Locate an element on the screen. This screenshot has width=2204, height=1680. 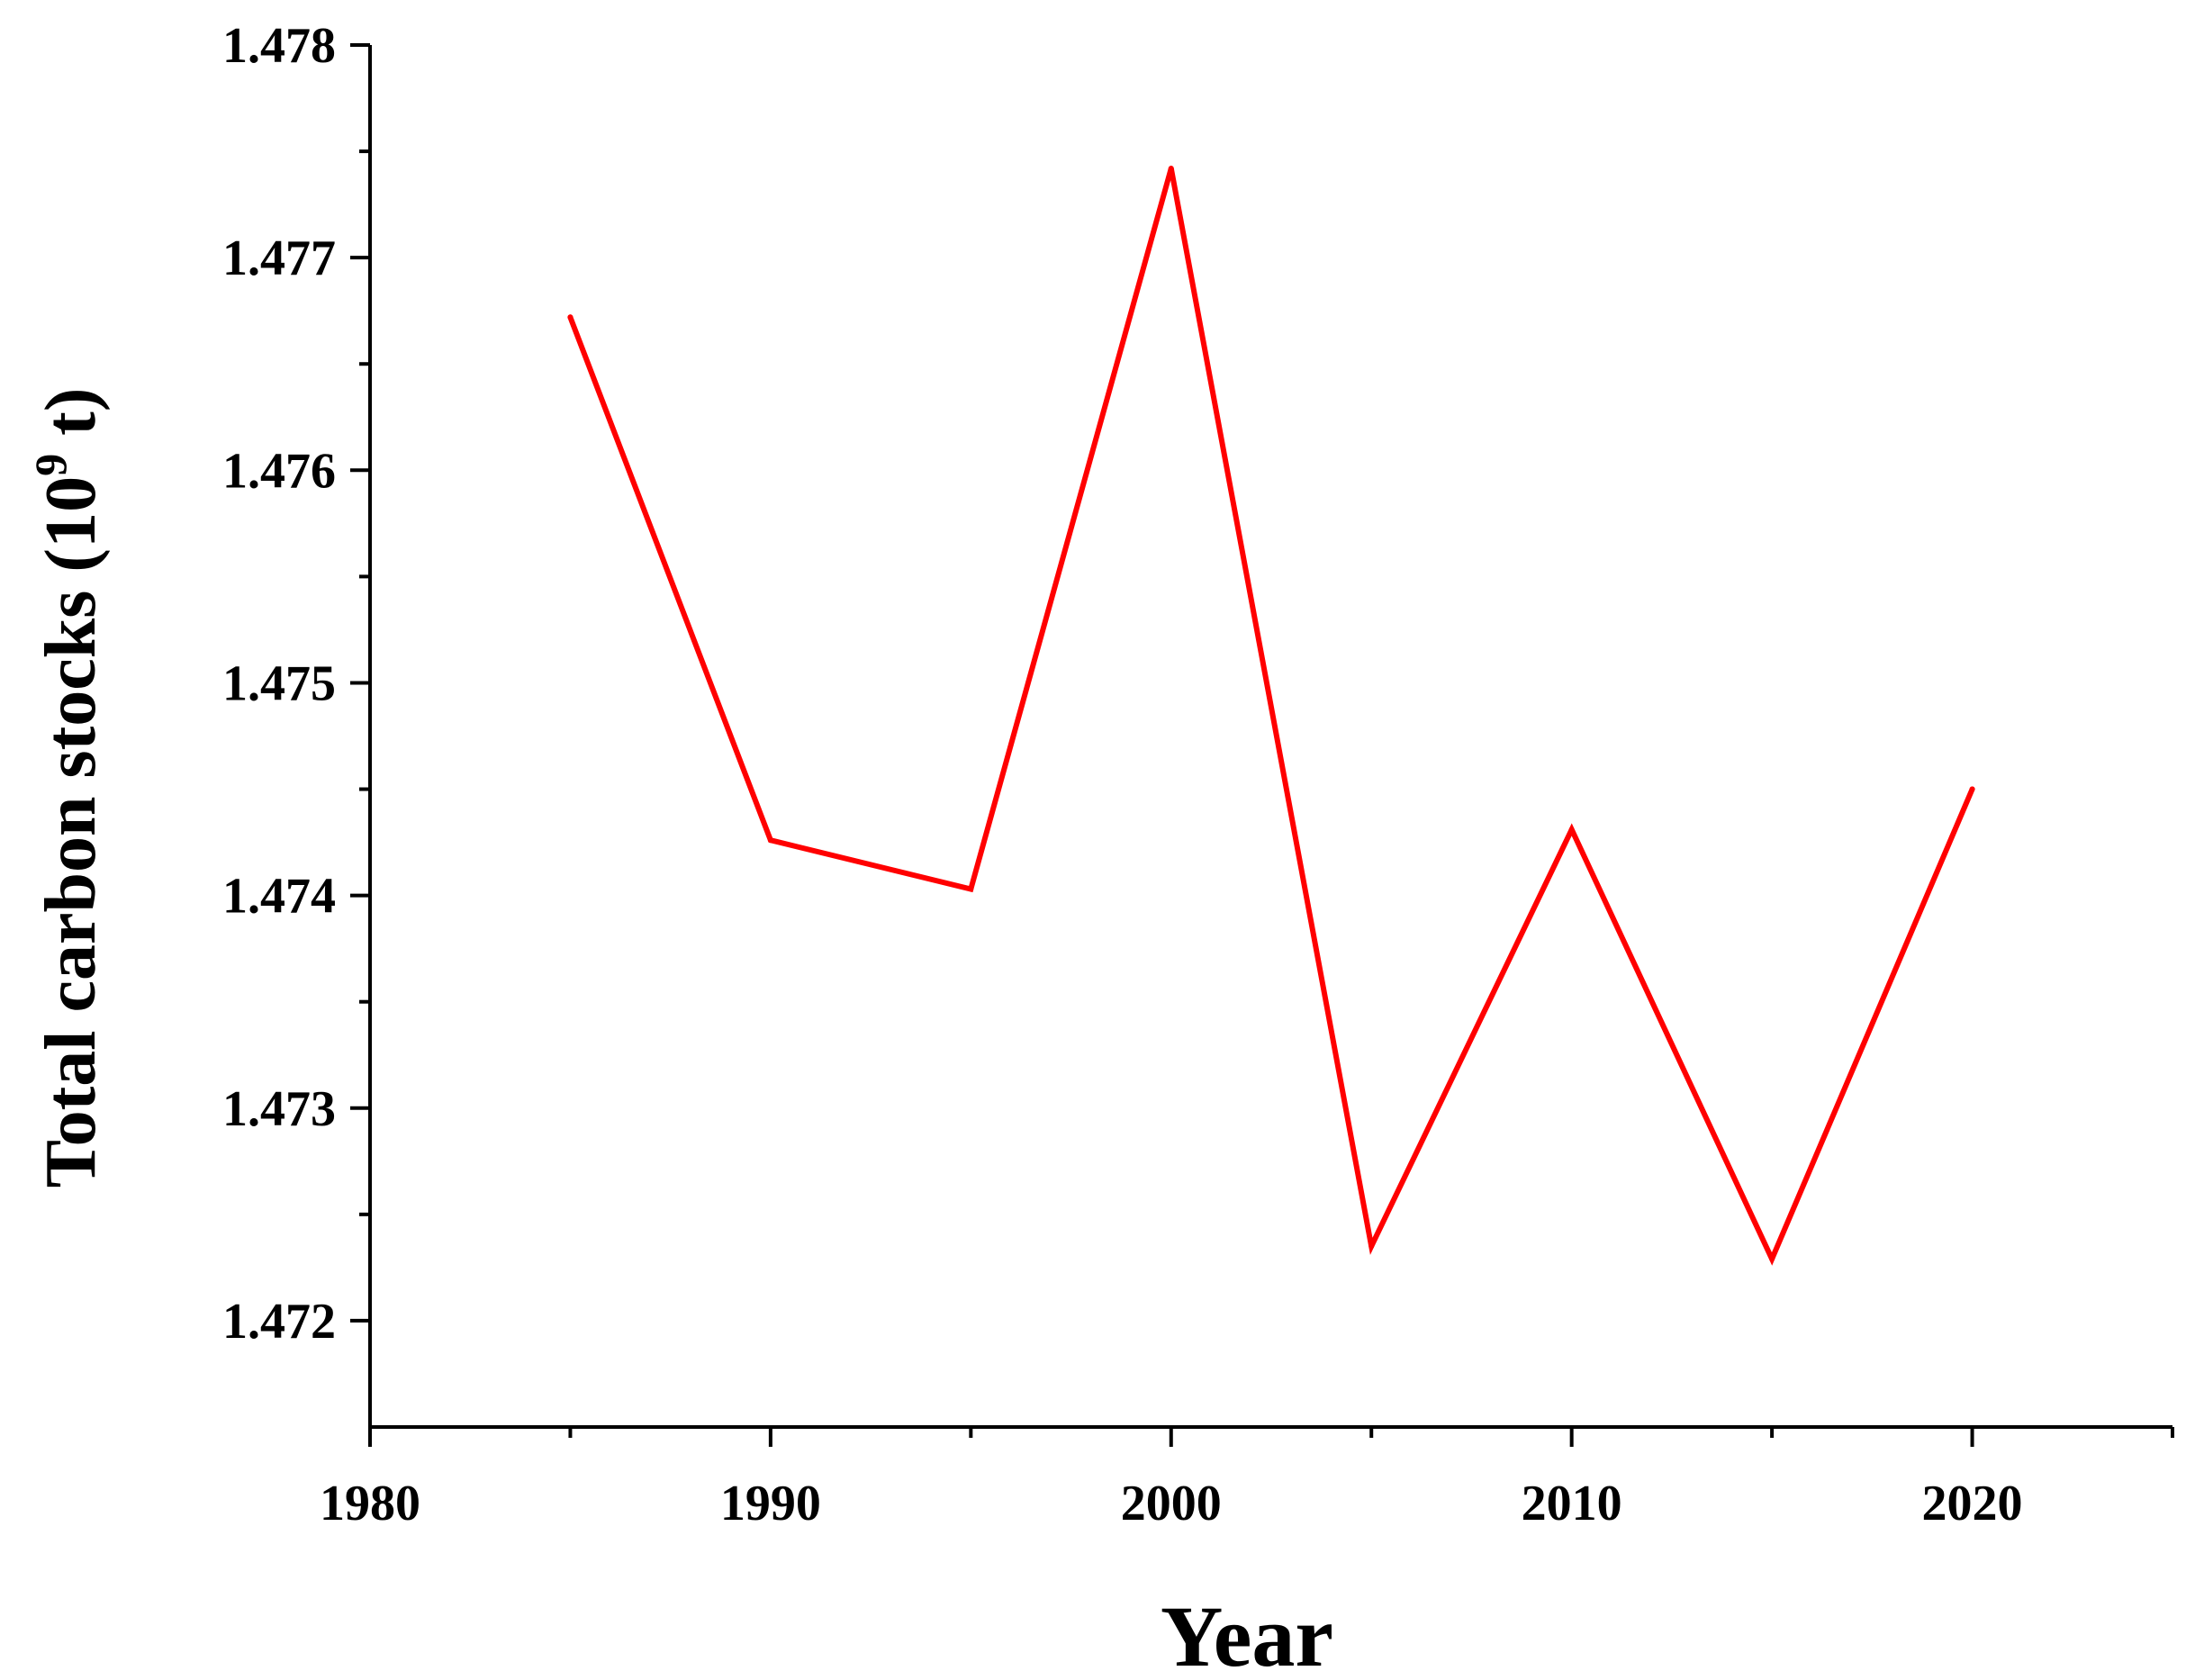
y-axis-ticks: 1.472 1.473 1.474 1.475 1.476 1.477 1.478 is located at coordinates (296, 684).